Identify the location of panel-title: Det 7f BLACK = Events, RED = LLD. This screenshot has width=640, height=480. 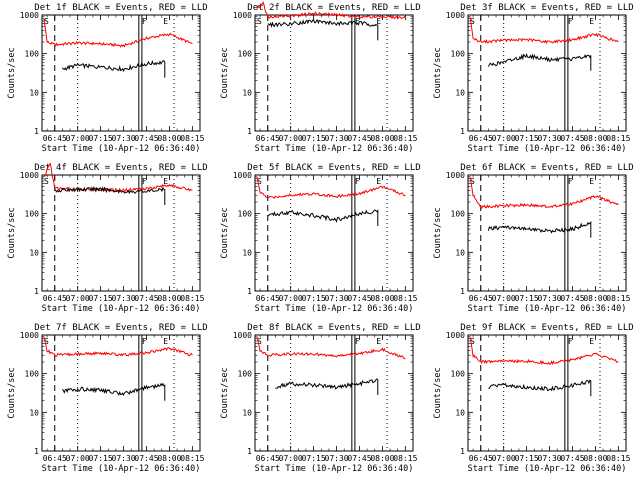
(120, 328).